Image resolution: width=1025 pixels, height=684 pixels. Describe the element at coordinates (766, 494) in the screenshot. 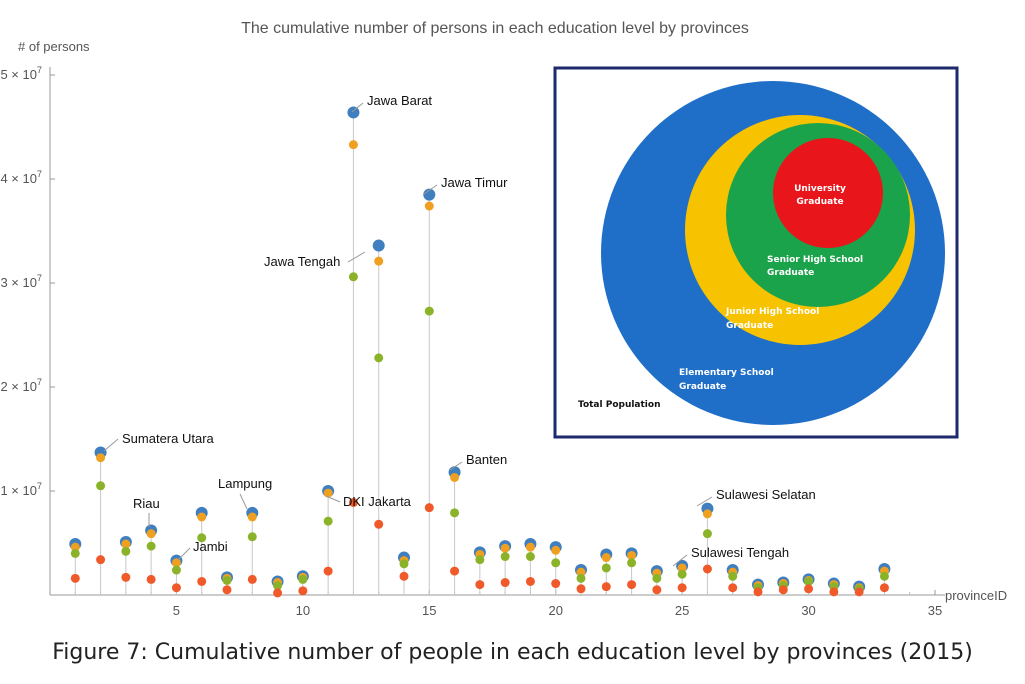

I see `callout-label: Sulawesi Selatan` at that location.